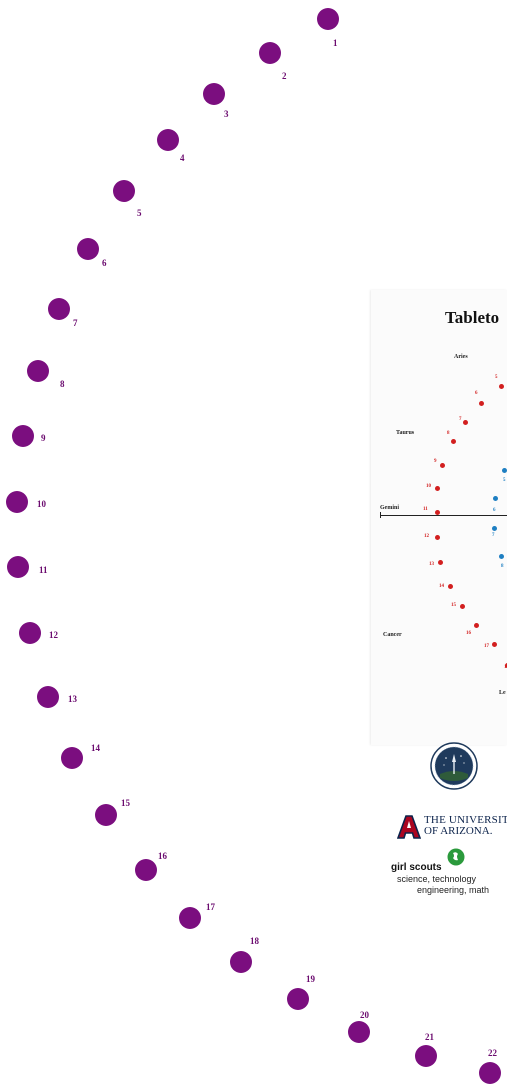 The image size is (507, 1087). Describe the element at coordinates (416, 867) in the screenshot. I see `gs-name: girl scouts` at that location.